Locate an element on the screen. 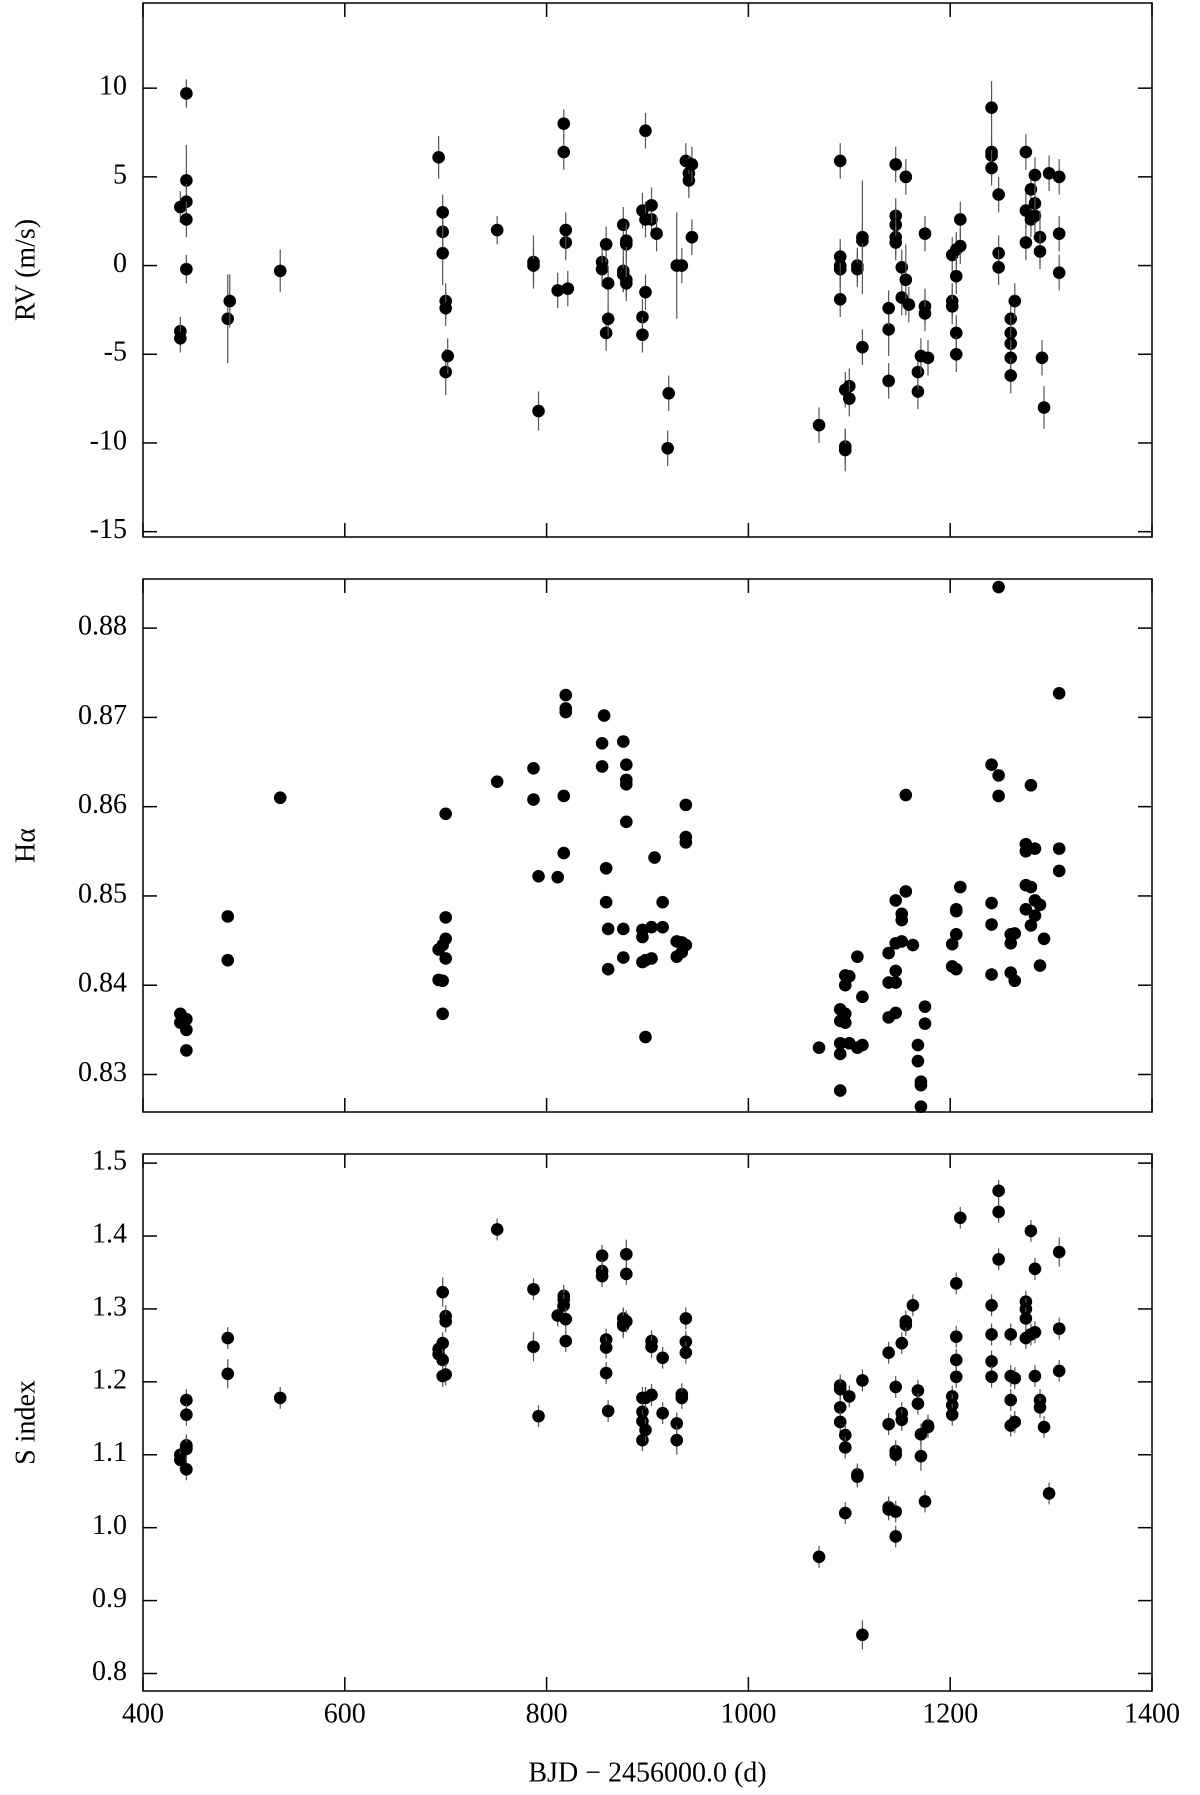 The image size is (1200, 1795). y-tick-label: 0.86 is located at coordinates (102, 804).